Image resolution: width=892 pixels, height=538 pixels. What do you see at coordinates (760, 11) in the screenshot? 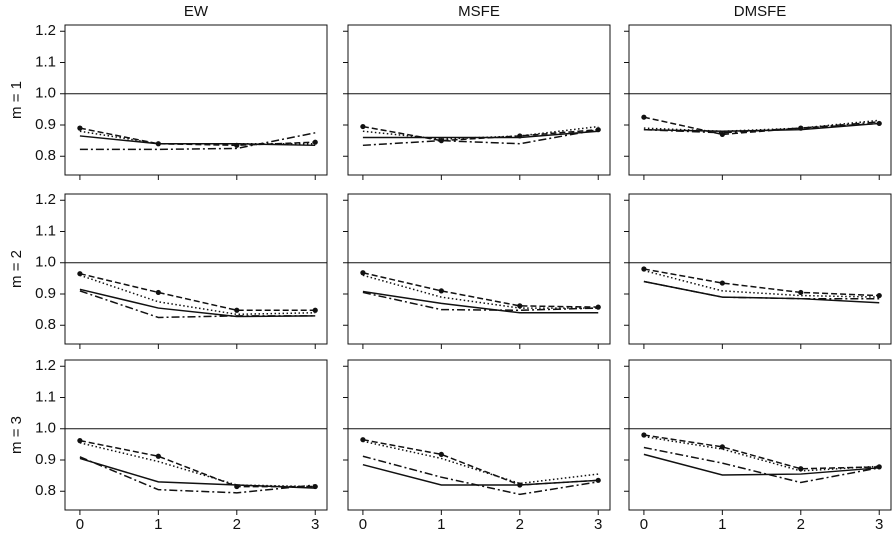
I see `panel-title: DMSFE` at bounding box center [760, 11].